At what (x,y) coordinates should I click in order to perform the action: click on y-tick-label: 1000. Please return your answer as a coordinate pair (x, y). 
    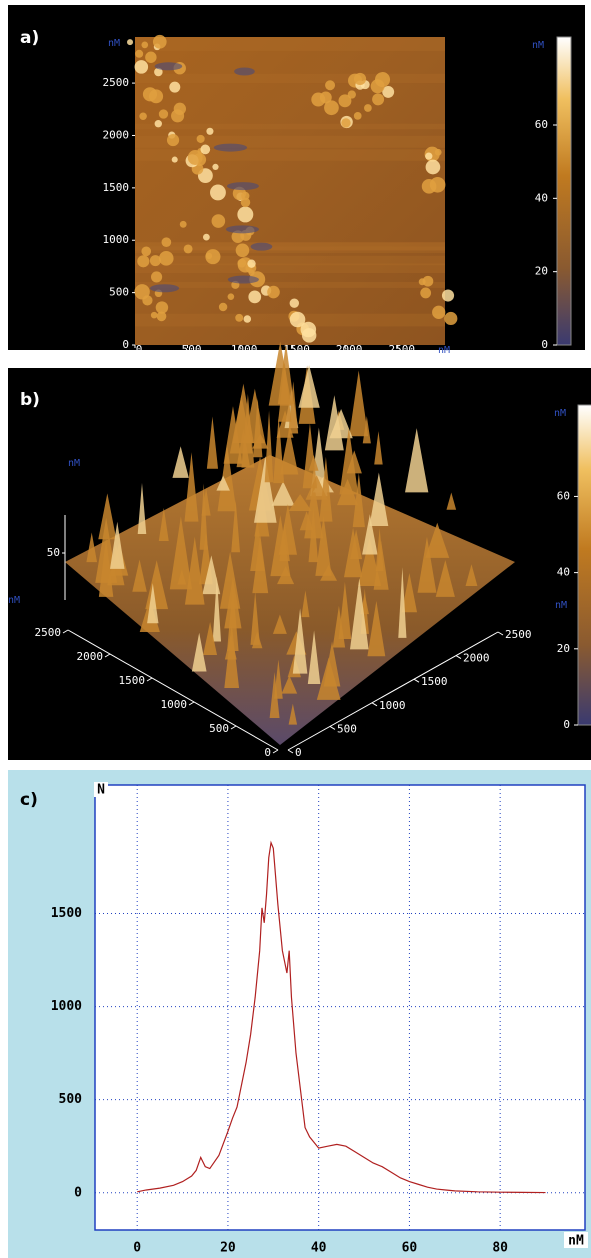
    Looking at the image, I should click on (174, 704).